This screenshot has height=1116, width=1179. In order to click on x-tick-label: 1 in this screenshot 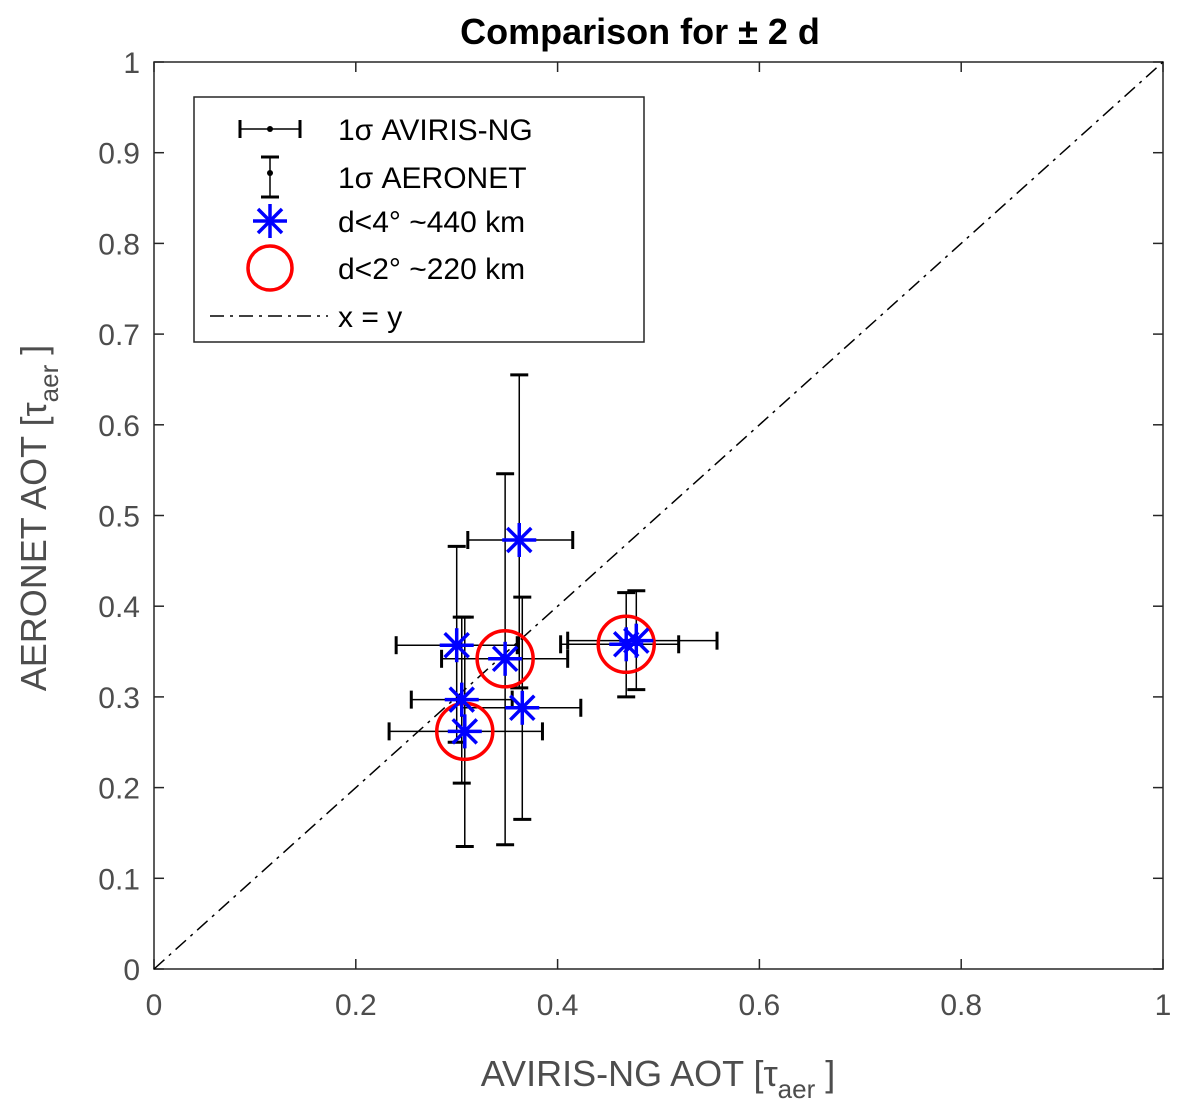, I will do `click(1163, 1005)`.